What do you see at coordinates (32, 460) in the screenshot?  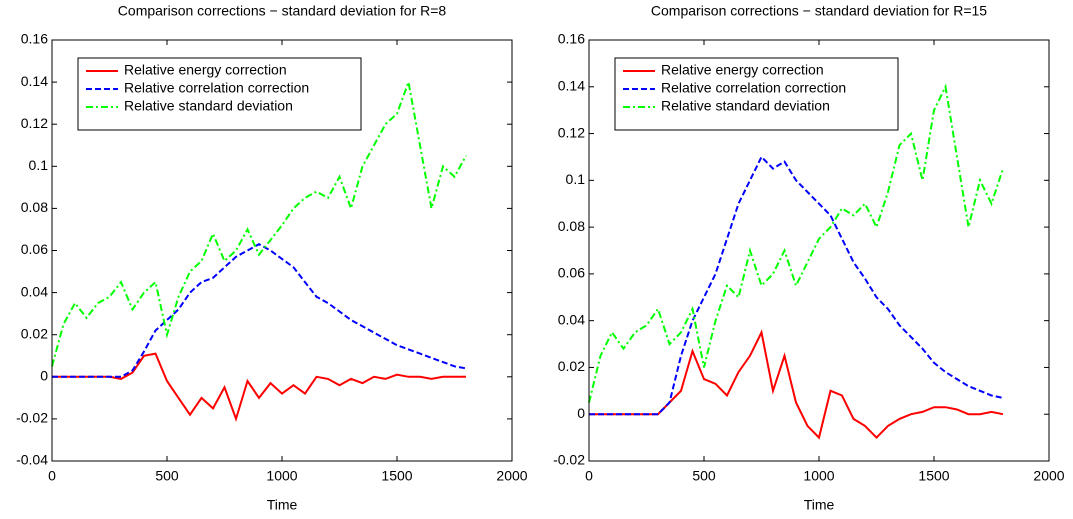 I see `y-tick-label: -0.04` at bounding box center [32, 460].